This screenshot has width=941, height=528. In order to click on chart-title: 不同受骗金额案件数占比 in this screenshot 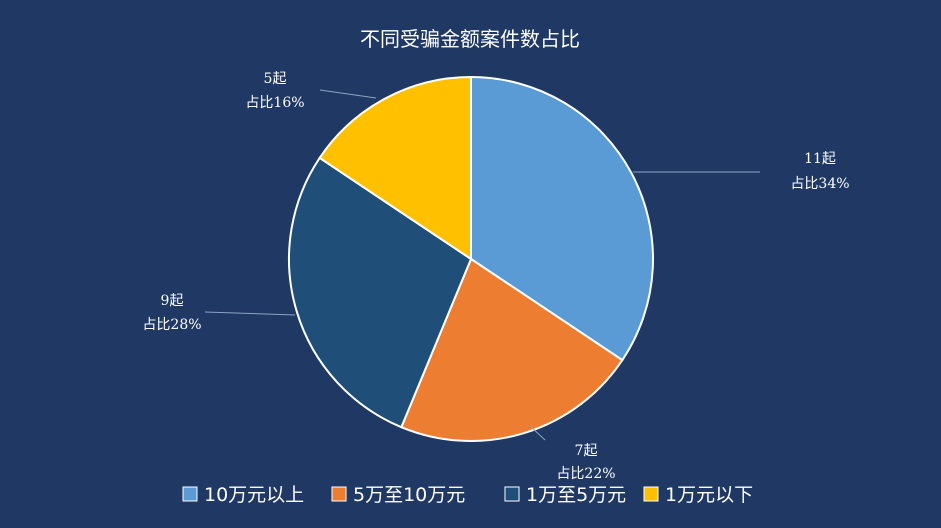, I will do `click(470, 39)`.